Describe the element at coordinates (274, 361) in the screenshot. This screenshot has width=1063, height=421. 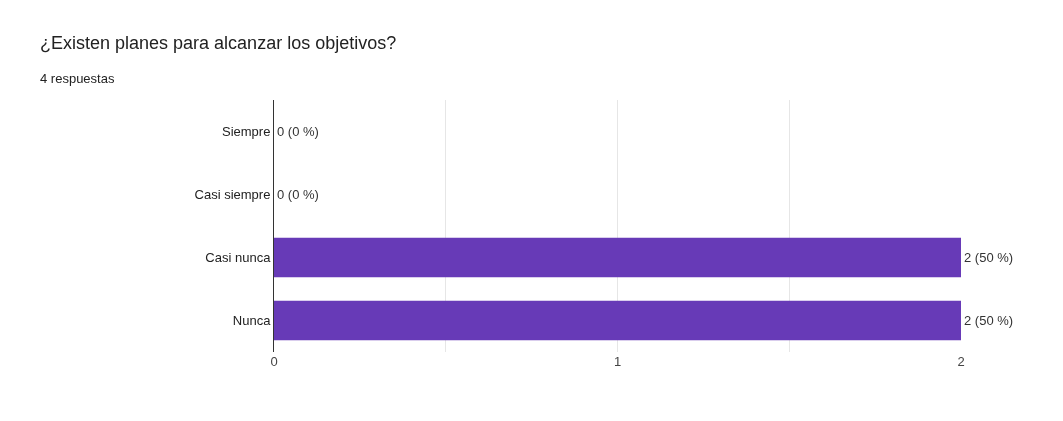
I see `x-tick-label: 0` at that location.